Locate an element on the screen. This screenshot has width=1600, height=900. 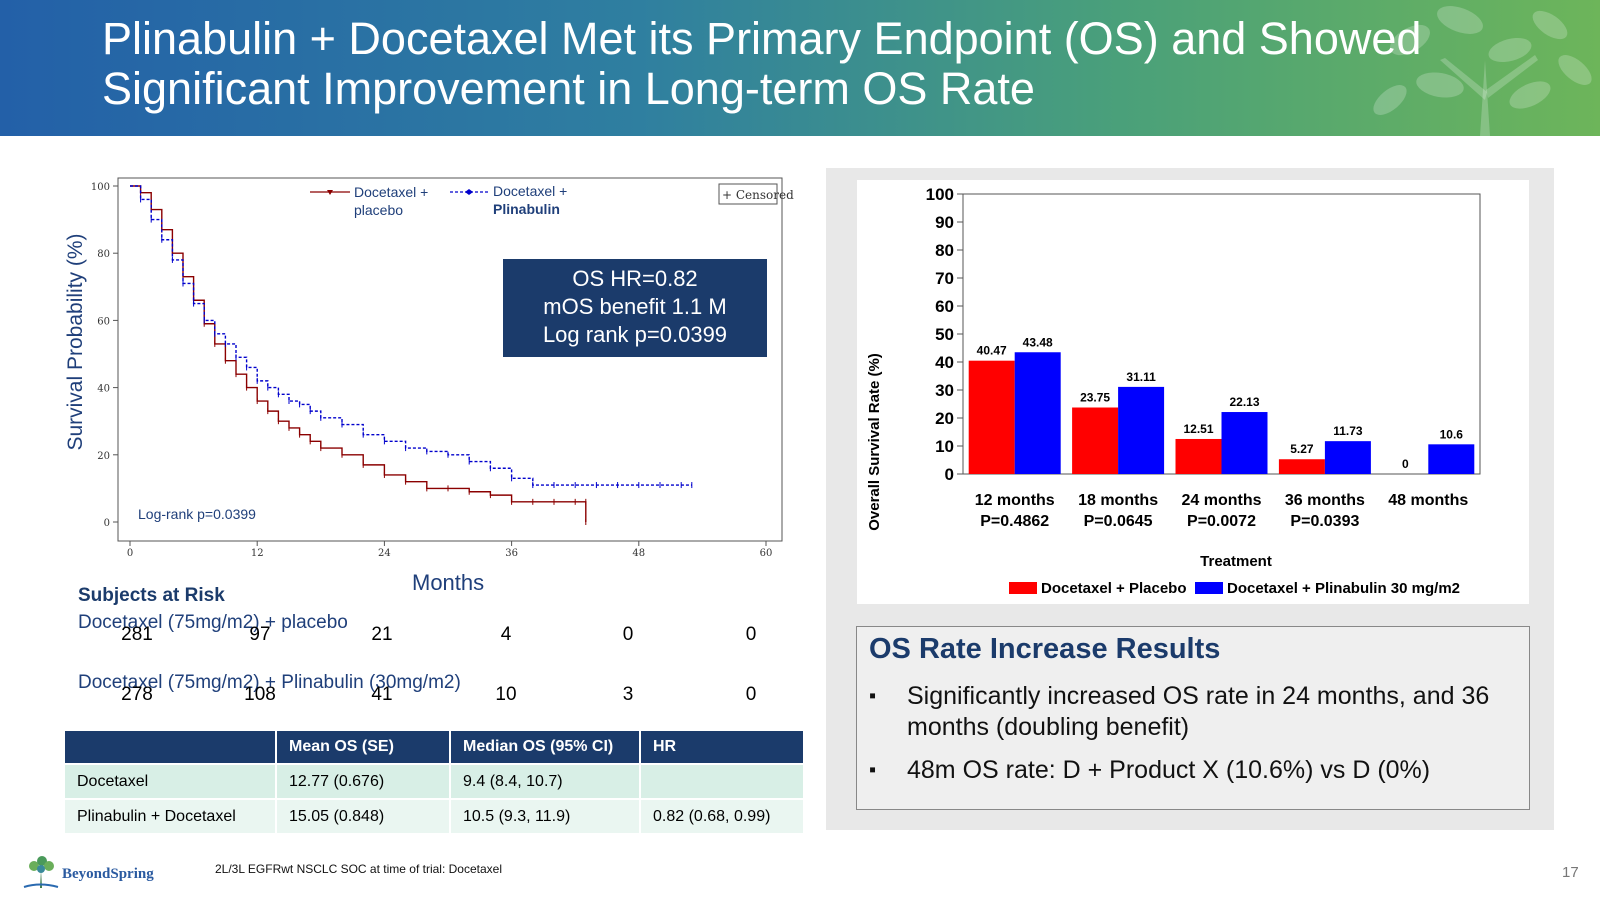
bar-value-label: 43.48 is located at coordinates (1038, 342).